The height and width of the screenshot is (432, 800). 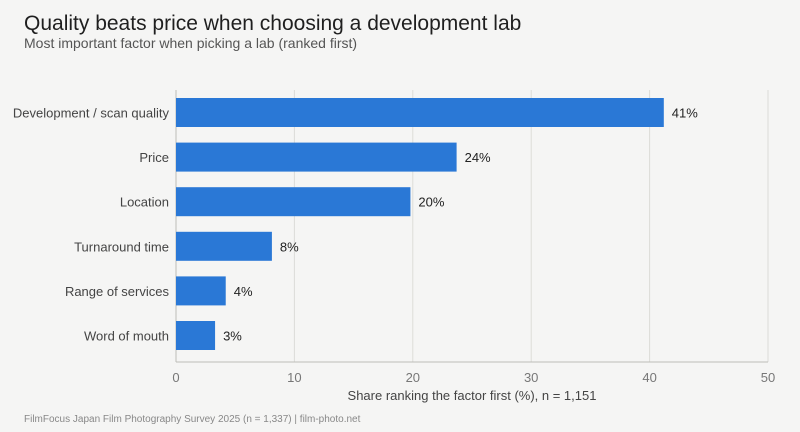 I want to click on value-label: 4%, so click(x=243, y=291).